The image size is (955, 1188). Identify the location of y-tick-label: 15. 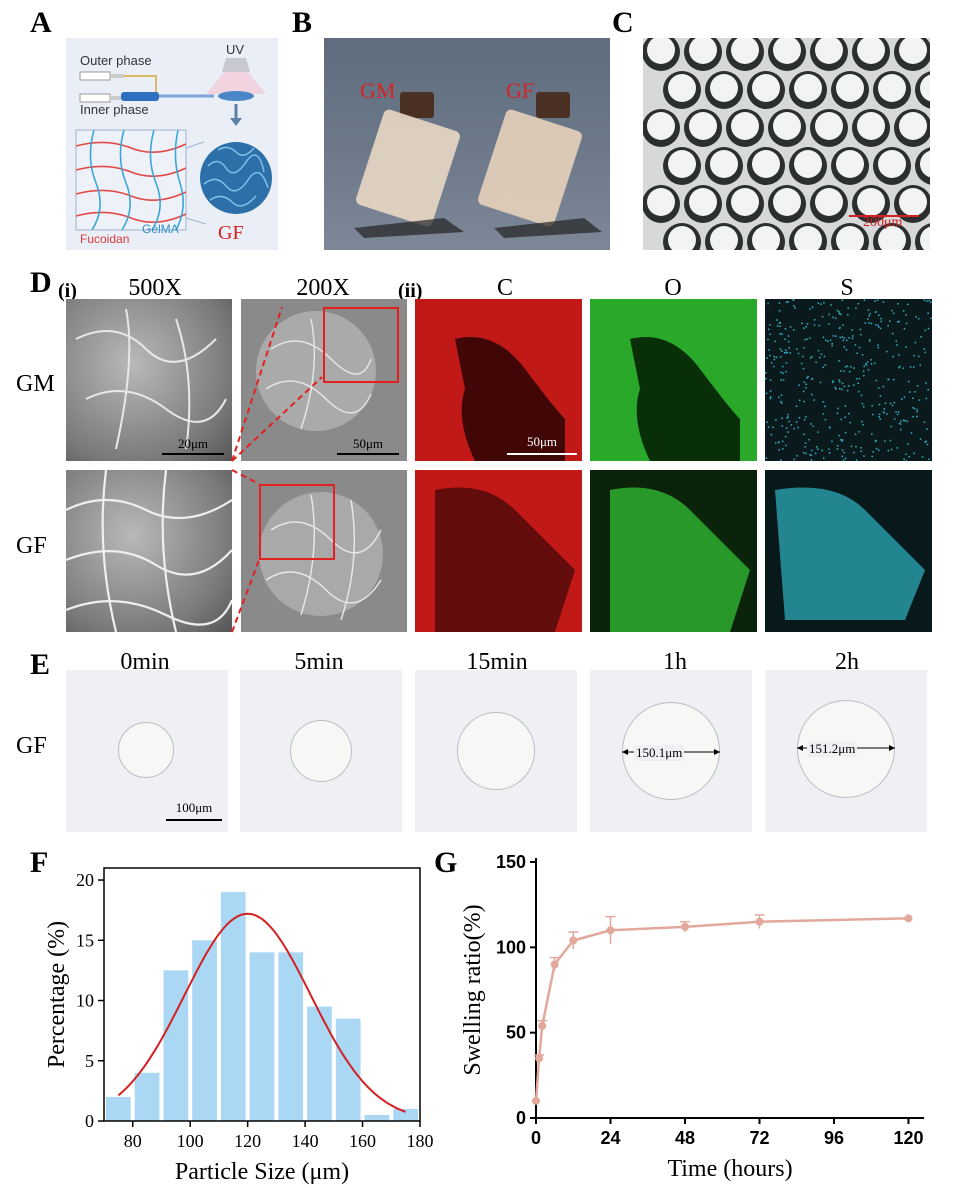
(85, 940).